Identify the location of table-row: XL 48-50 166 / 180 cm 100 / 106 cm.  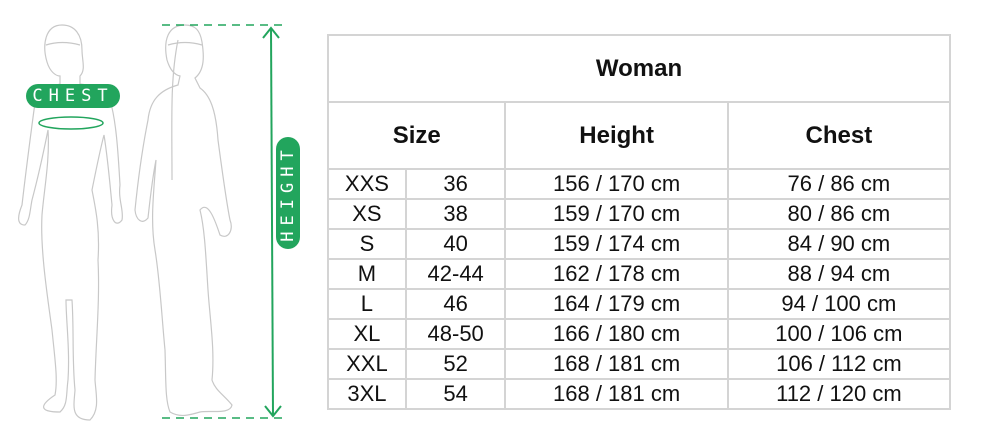
(639, 334).